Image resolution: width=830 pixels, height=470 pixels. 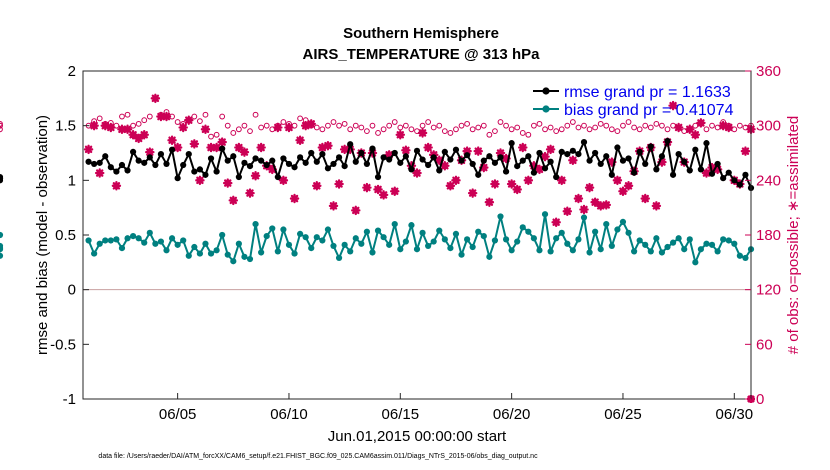 What do you see at coordinates (768, 180) in the screenshot?
I see `y2-tick-label: 240` at bounding box center [768, 180].